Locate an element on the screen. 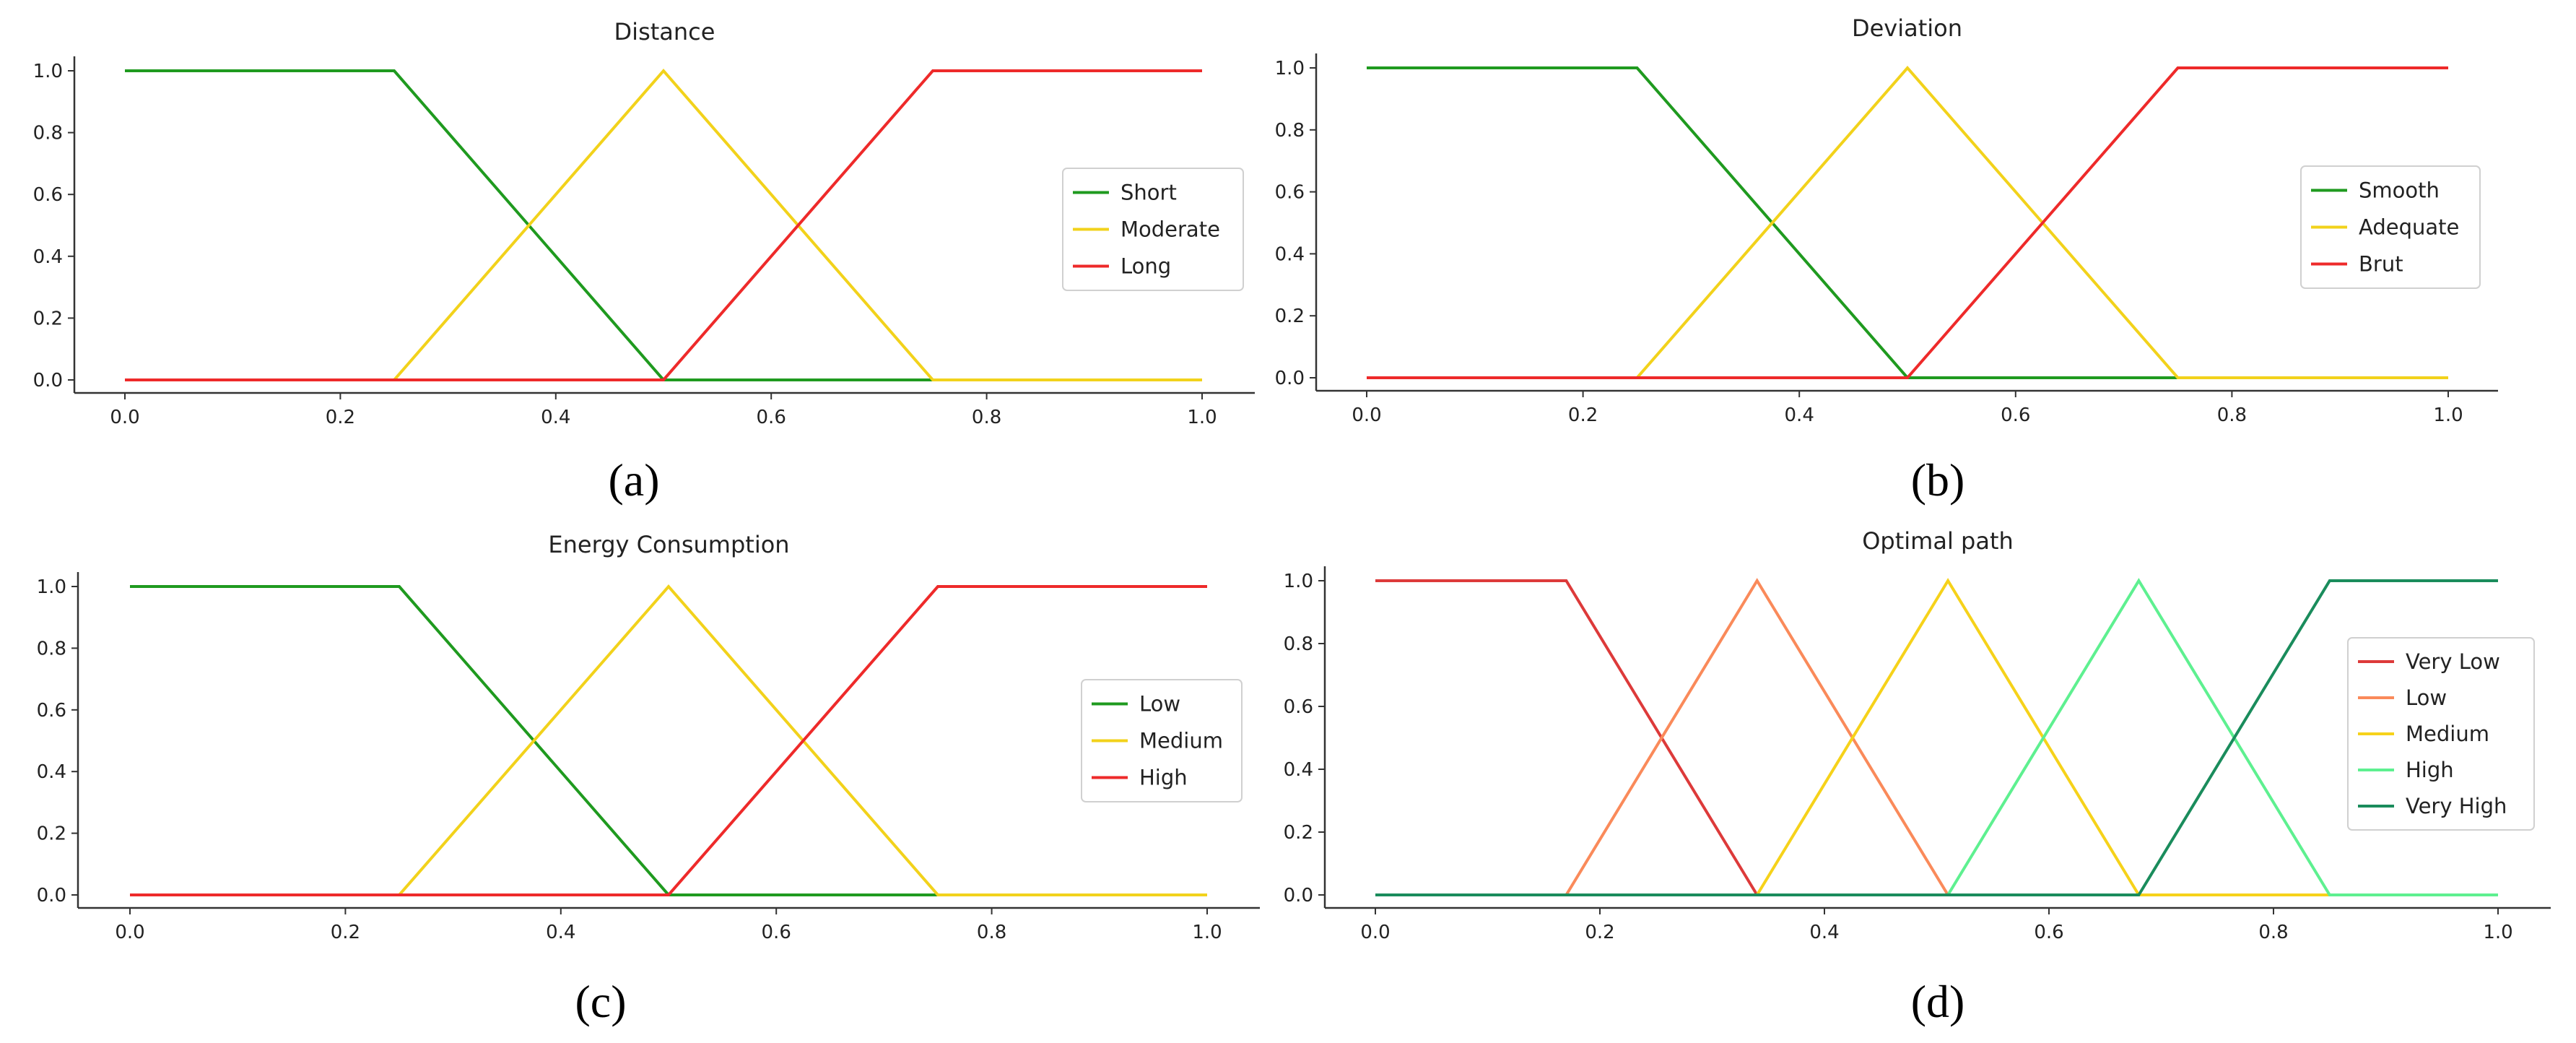 This screenshot has width=2576, height=1043. legend-label: Moderate is located at coordinates (1170, 230).